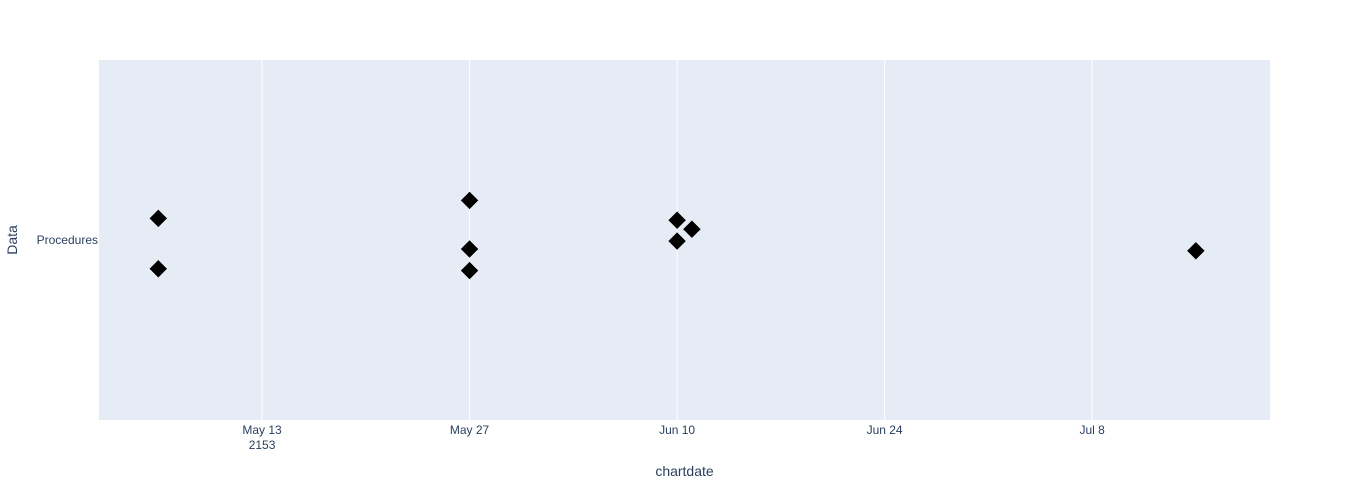  Describe the element at coordinates (262, 445) in the screenshot. I see `x-tick-year-label: 2153` at that location.